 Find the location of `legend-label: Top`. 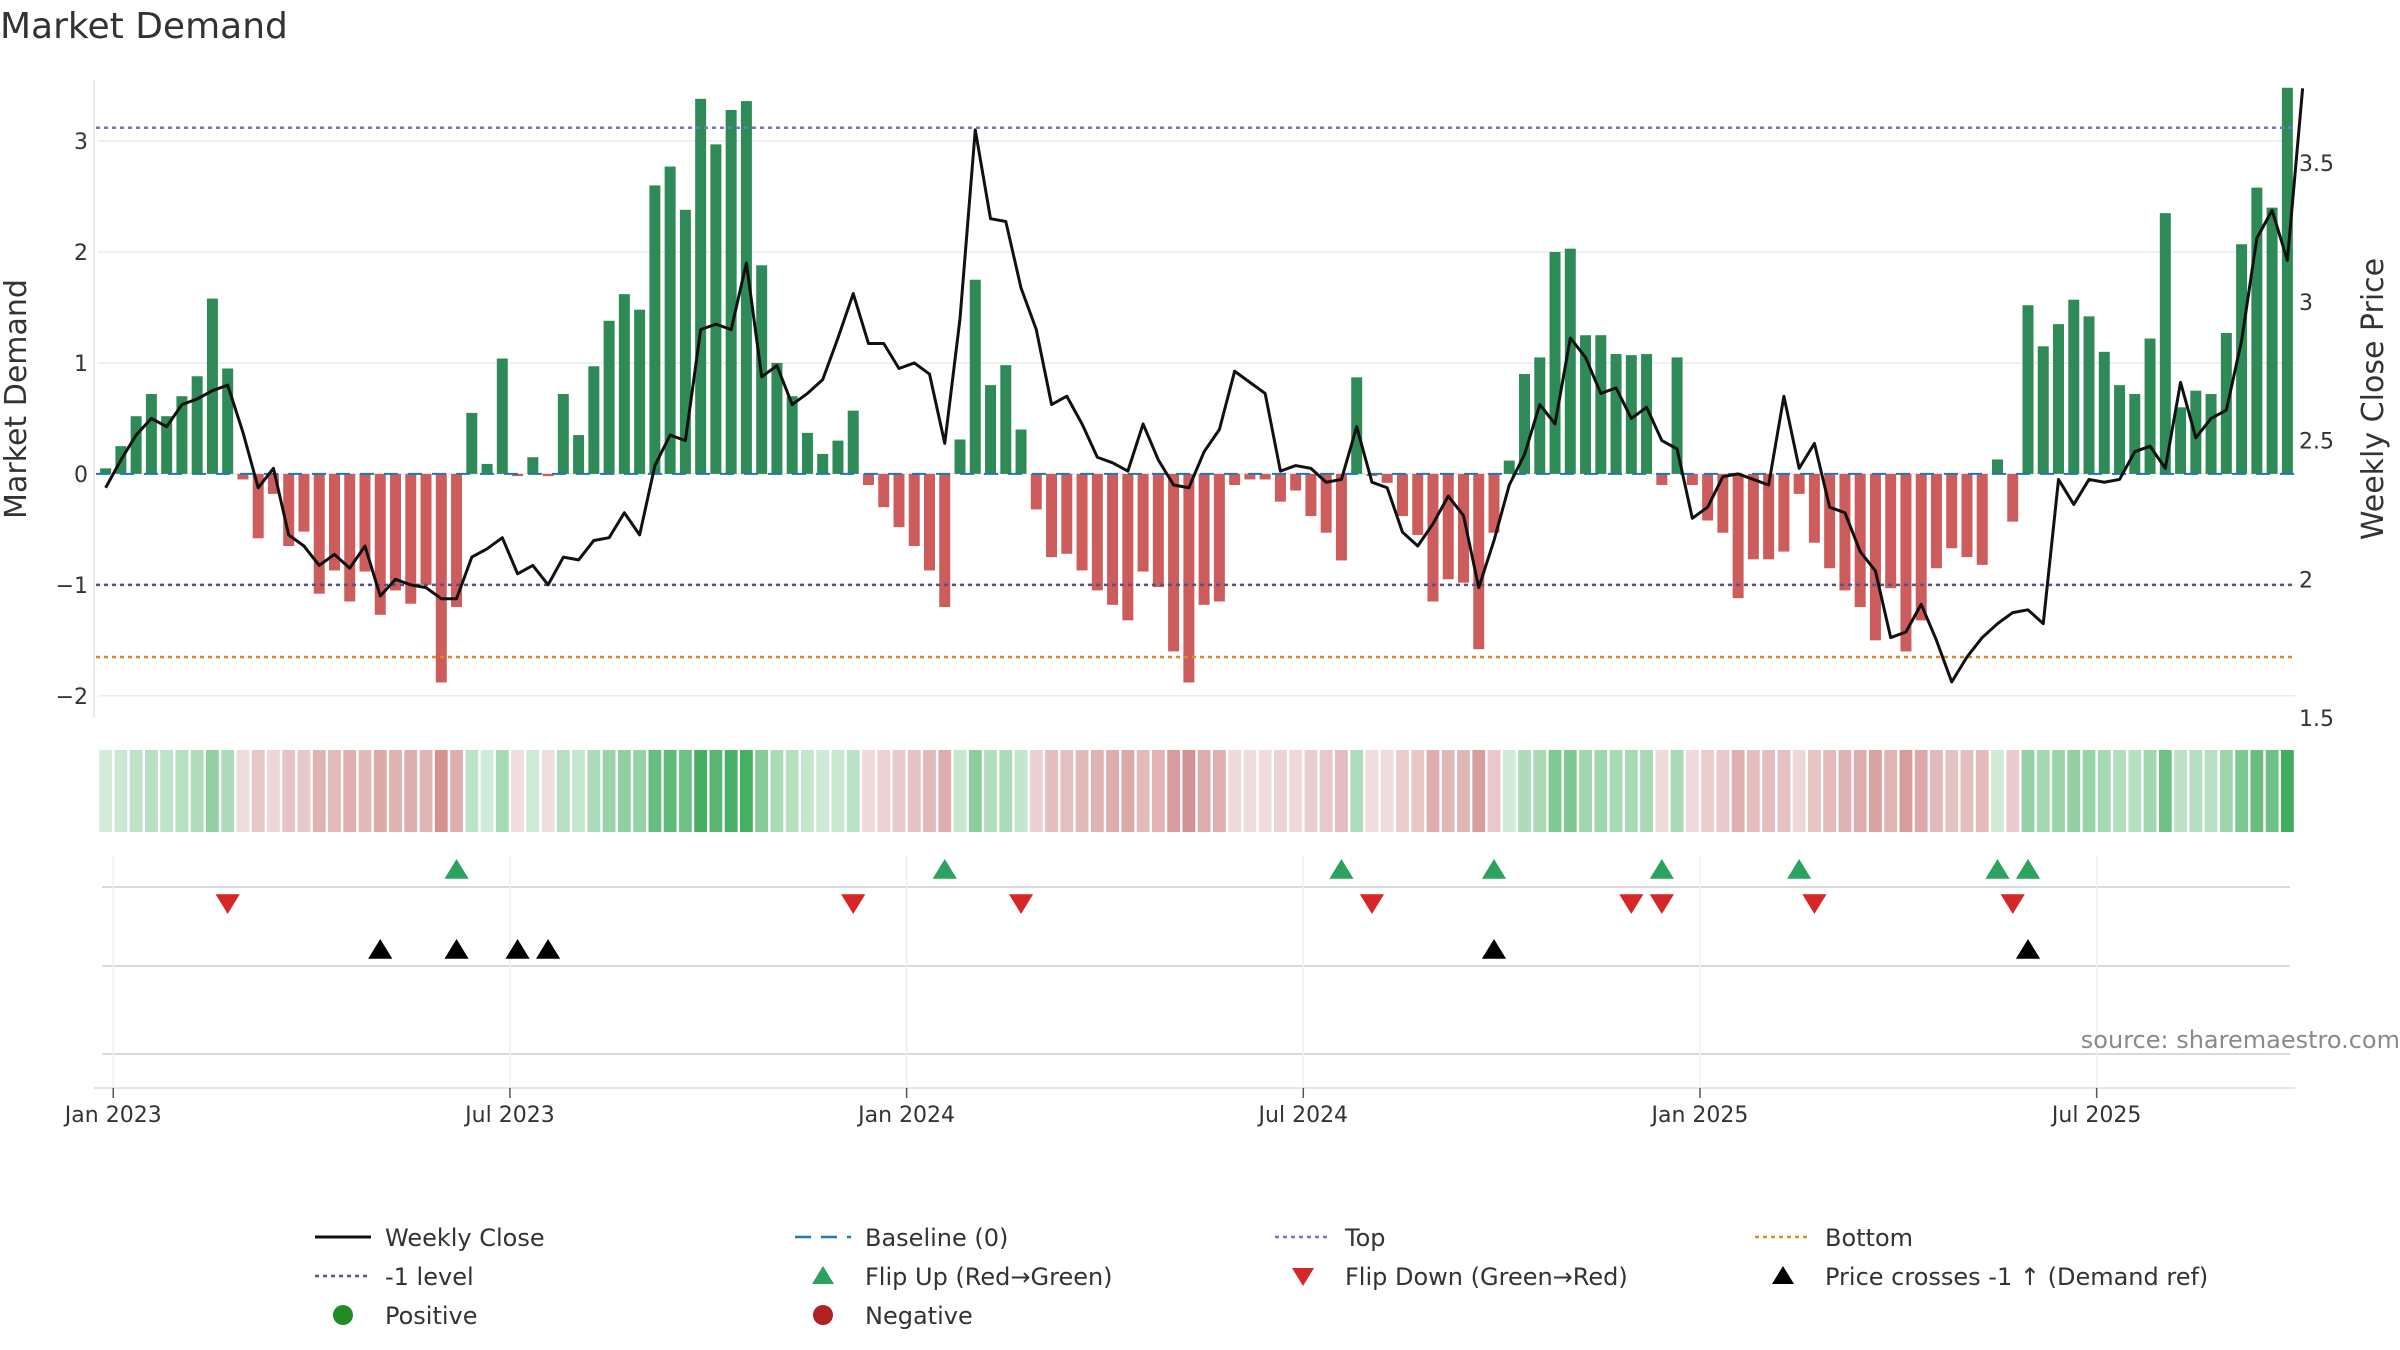

legend-label: Top is located at coordinates (1365, 1238).